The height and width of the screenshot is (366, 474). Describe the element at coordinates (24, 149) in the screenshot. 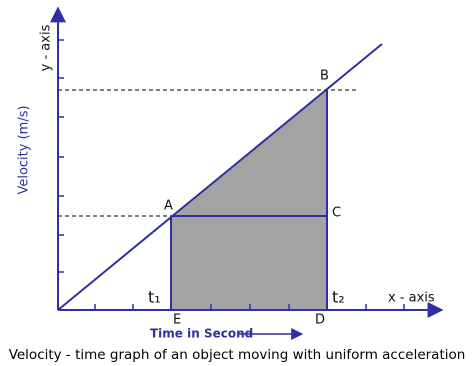

I see `y-label: Velocity (m/s)` at that location.